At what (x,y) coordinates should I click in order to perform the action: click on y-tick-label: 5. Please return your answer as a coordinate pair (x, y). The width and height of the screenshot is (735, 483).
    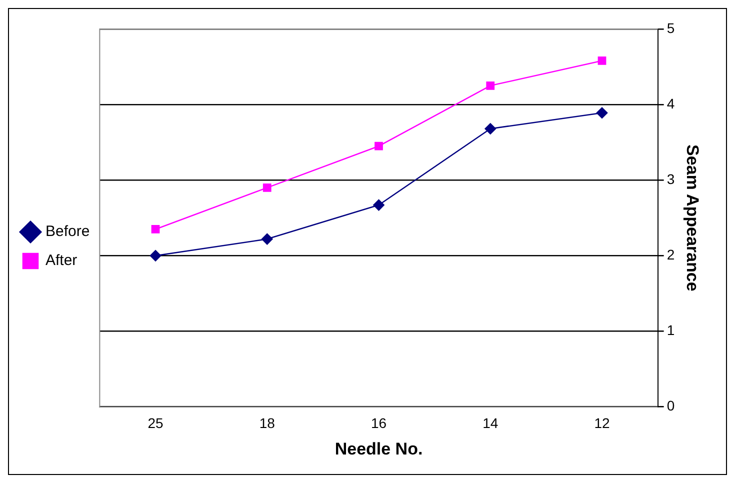
    Looking at the image, I should click on (670, 28).